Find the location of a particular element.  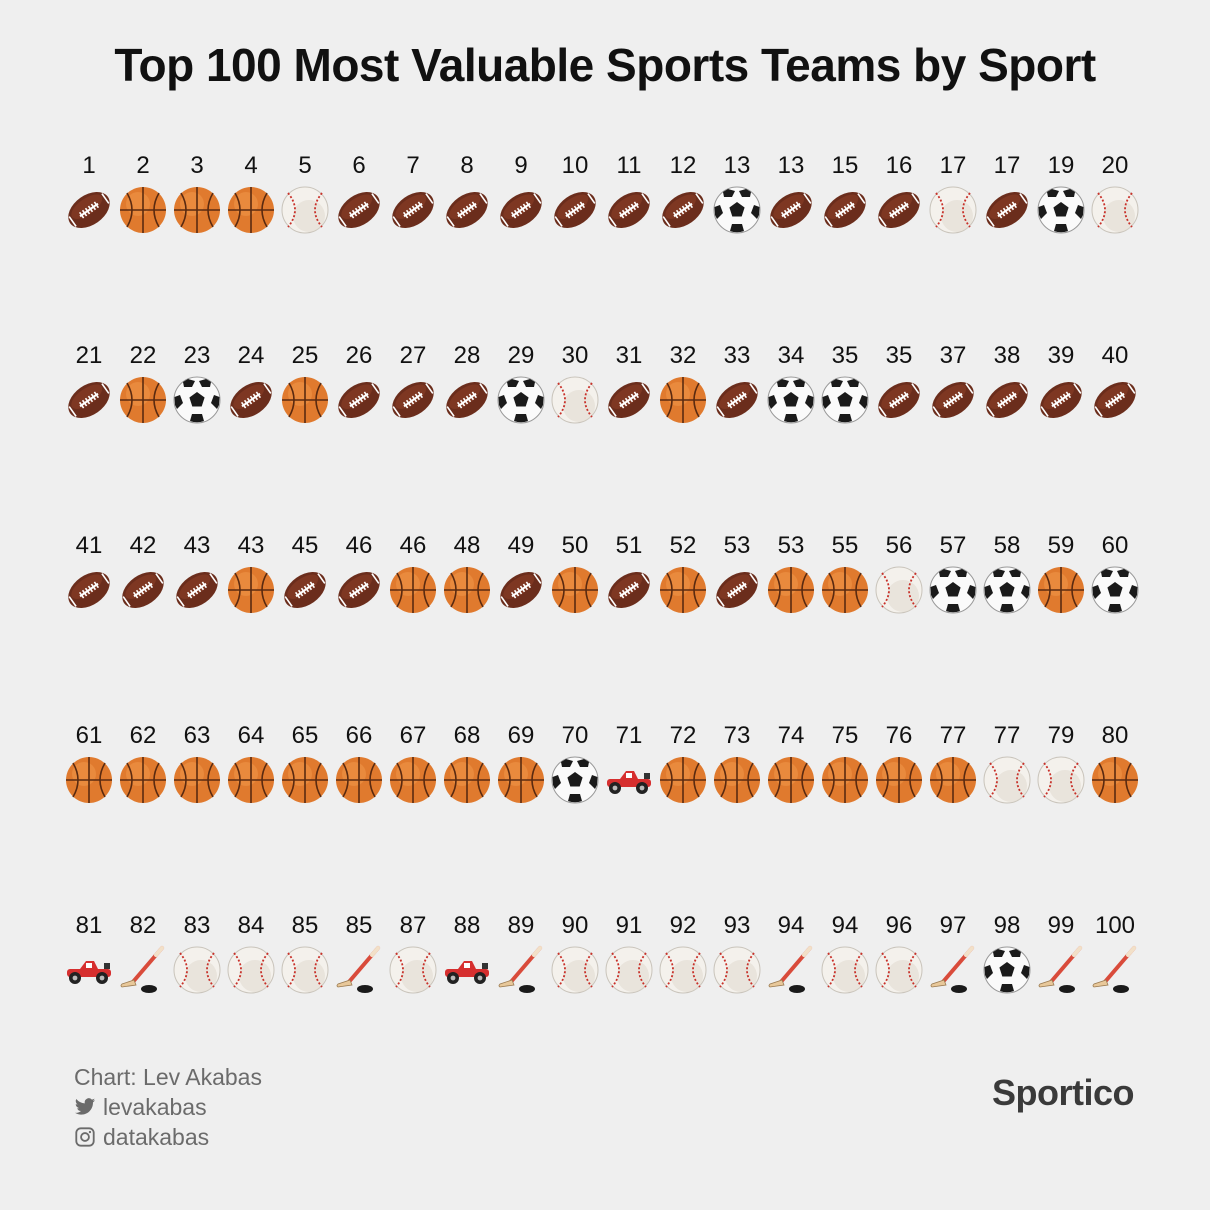

rank-label: 9 is located at coordinates (521, 165).